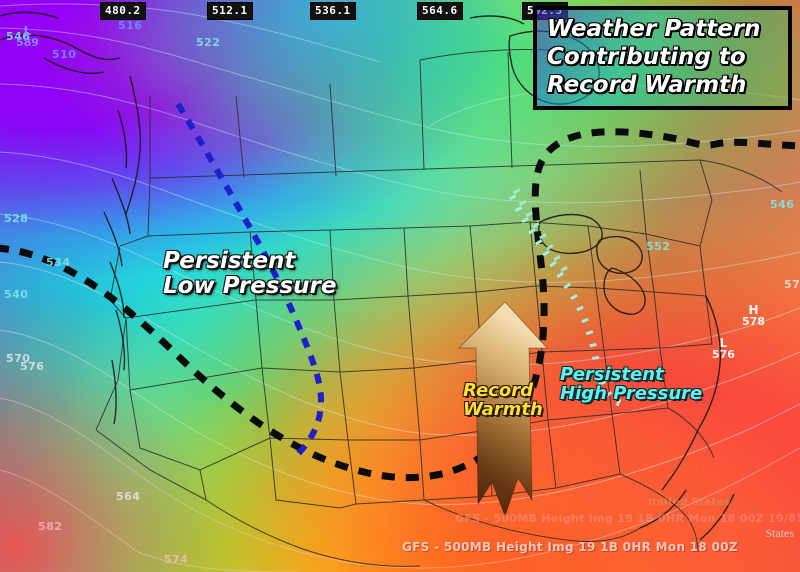 Image resolution: width=800 pixels, height=572 pixels. What do you see at coordinates (647, 85) in the screenshot?
I see `title-line-3: Record Warmth` at bounding box center [647, 85].